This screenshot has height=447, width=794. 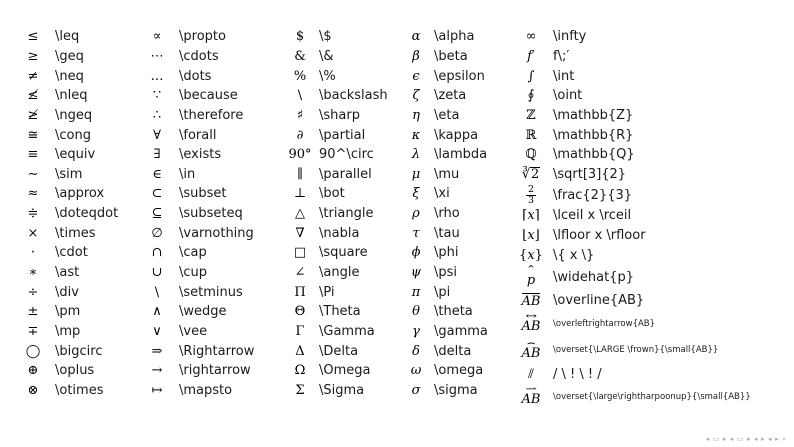 I want to click on math-symbol: ∥, so click(x=299, y=174).